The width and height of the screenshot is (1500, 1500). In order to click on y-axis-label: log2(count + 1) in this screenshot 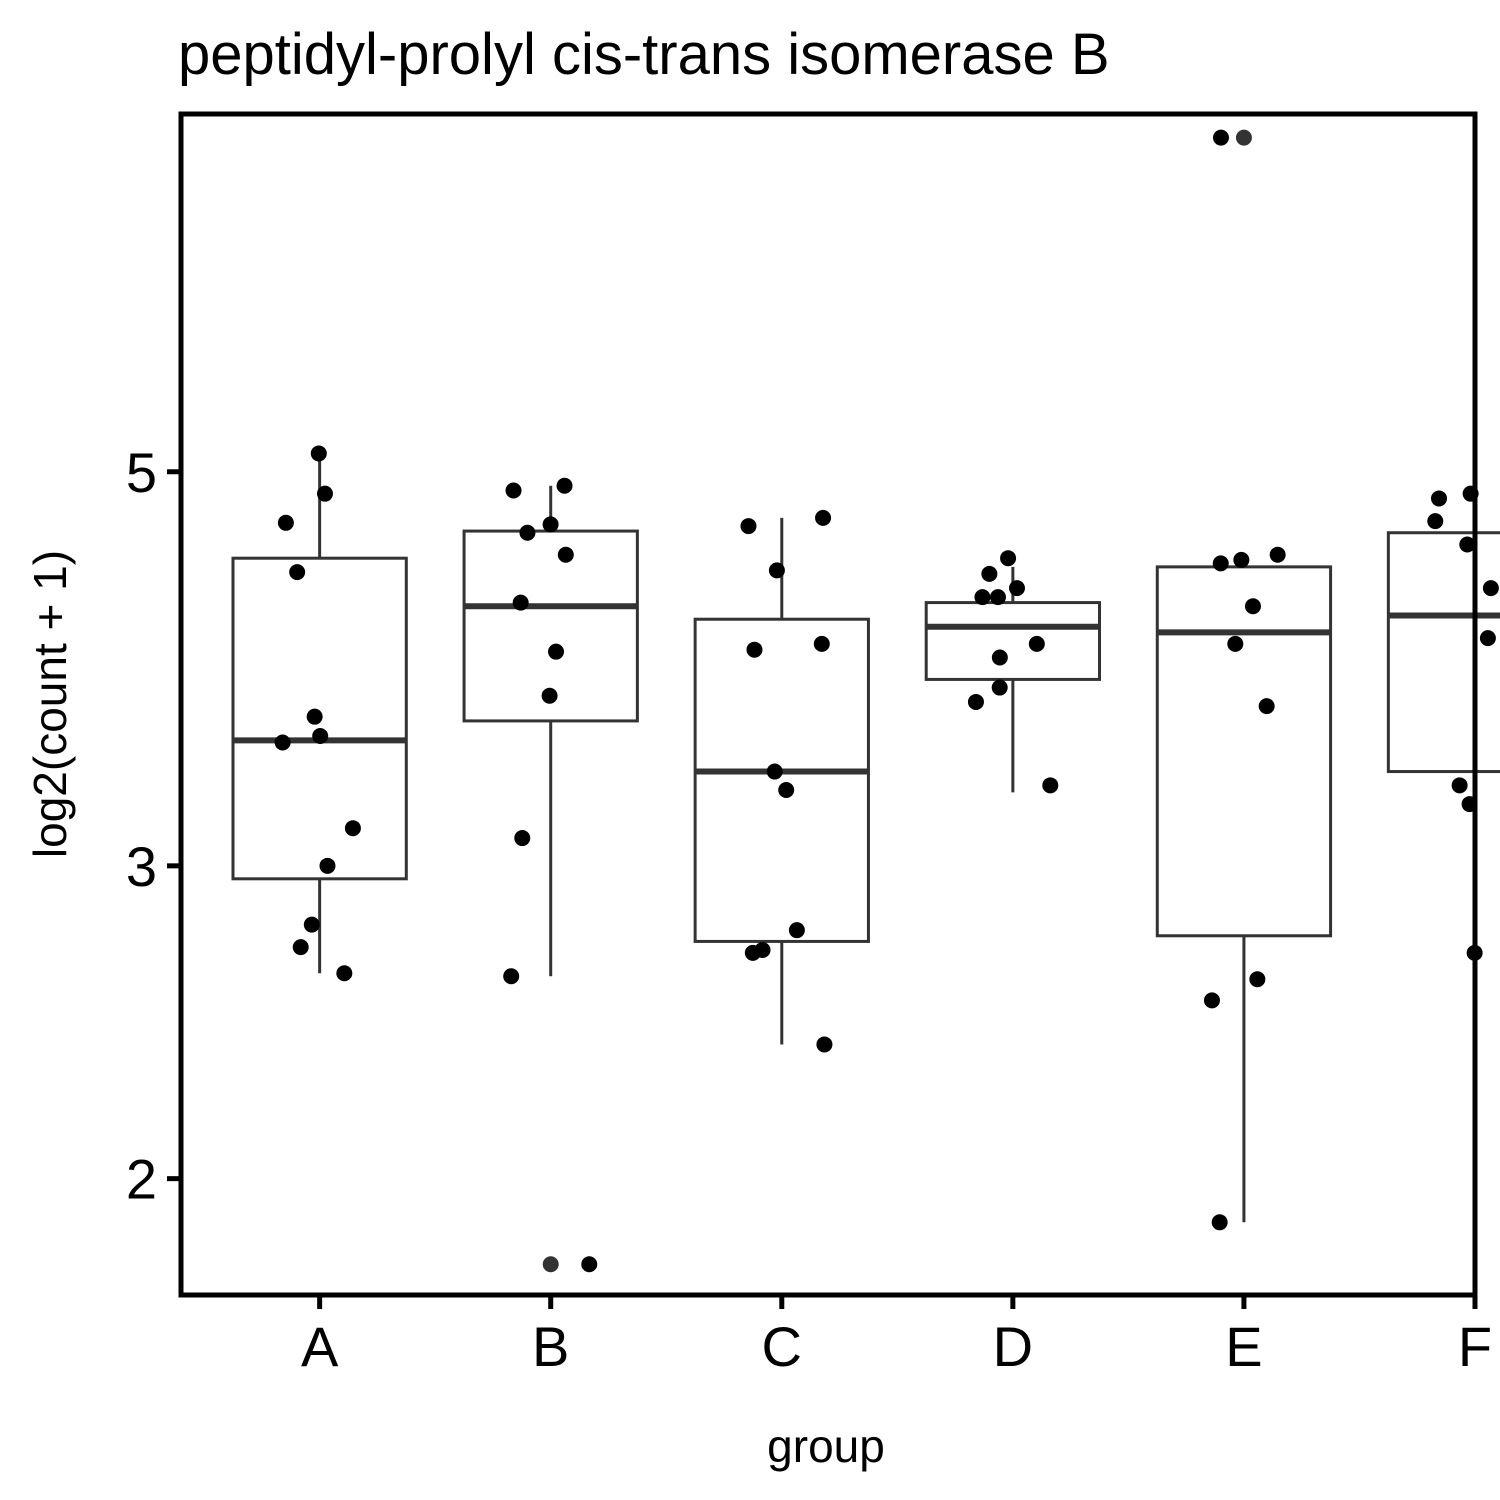, I will do `click(50, 704)`.